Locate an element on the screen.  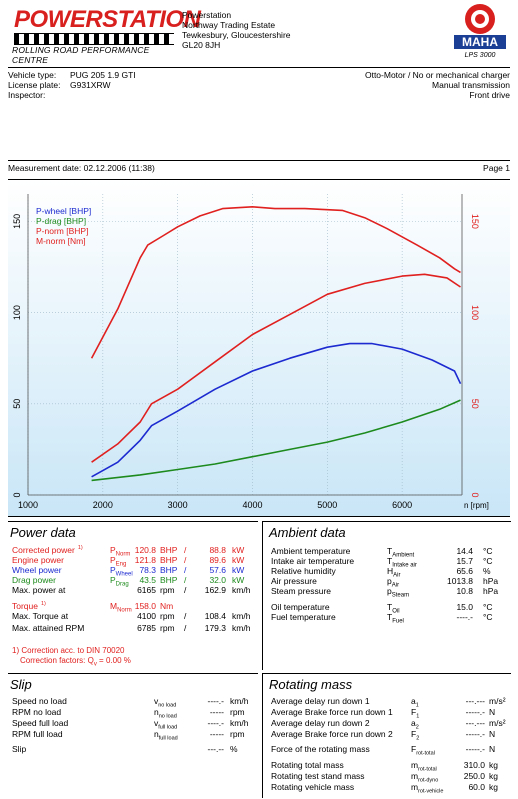
rotating-row-label: Rotating total mass is located at coordinates (307, 765).